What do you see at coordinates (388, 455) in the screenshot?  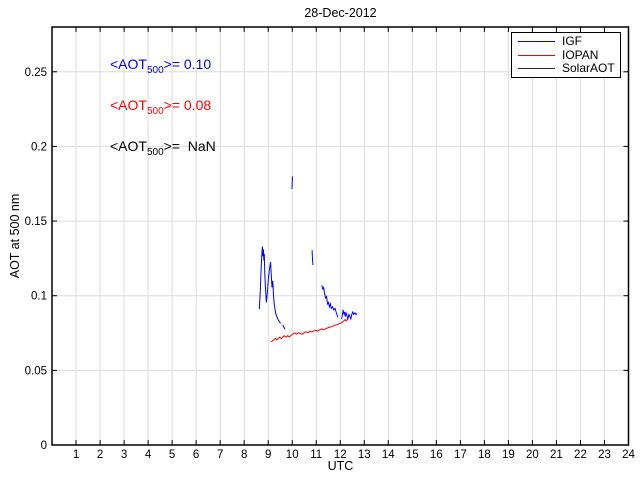 I see `x-tick-label: 14` at bounding box center [388, 455].